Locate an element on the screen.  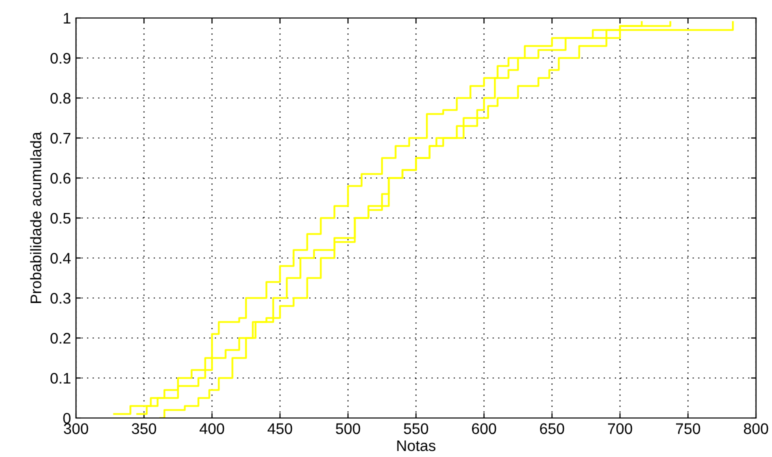
x-tick-label: 400 is located at coordinates (212, 428).